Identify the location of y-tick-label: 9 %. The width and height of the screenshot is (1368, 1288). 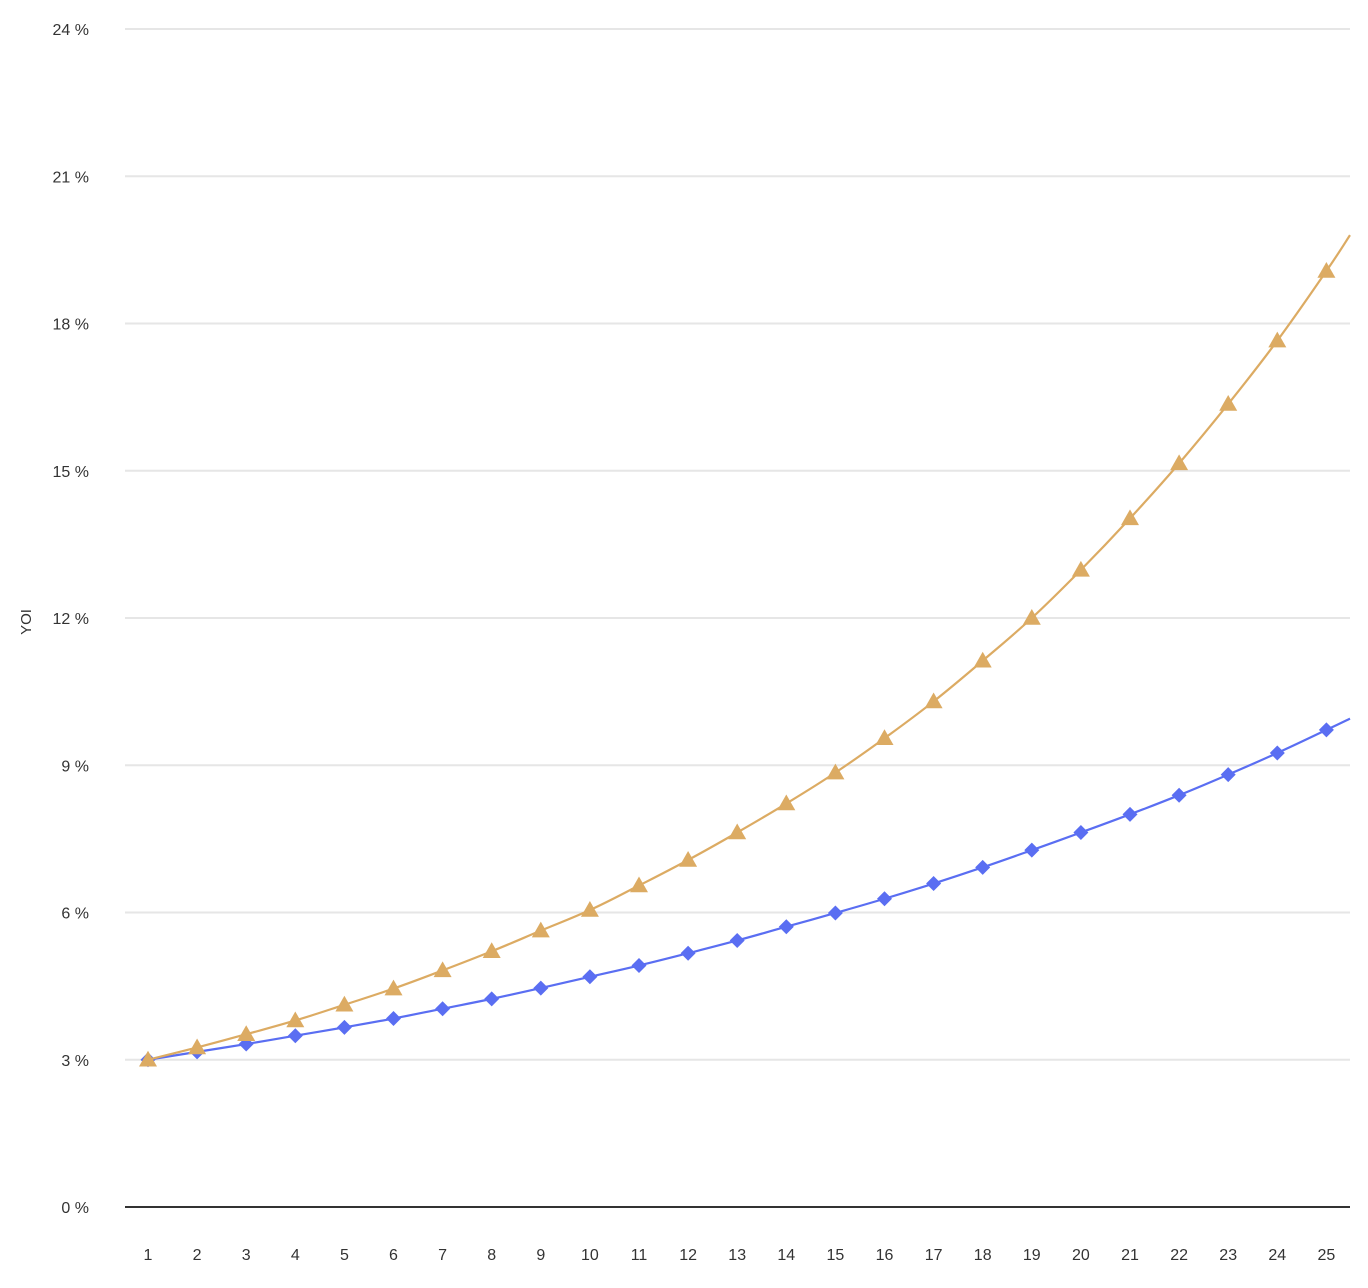
(75, 766).